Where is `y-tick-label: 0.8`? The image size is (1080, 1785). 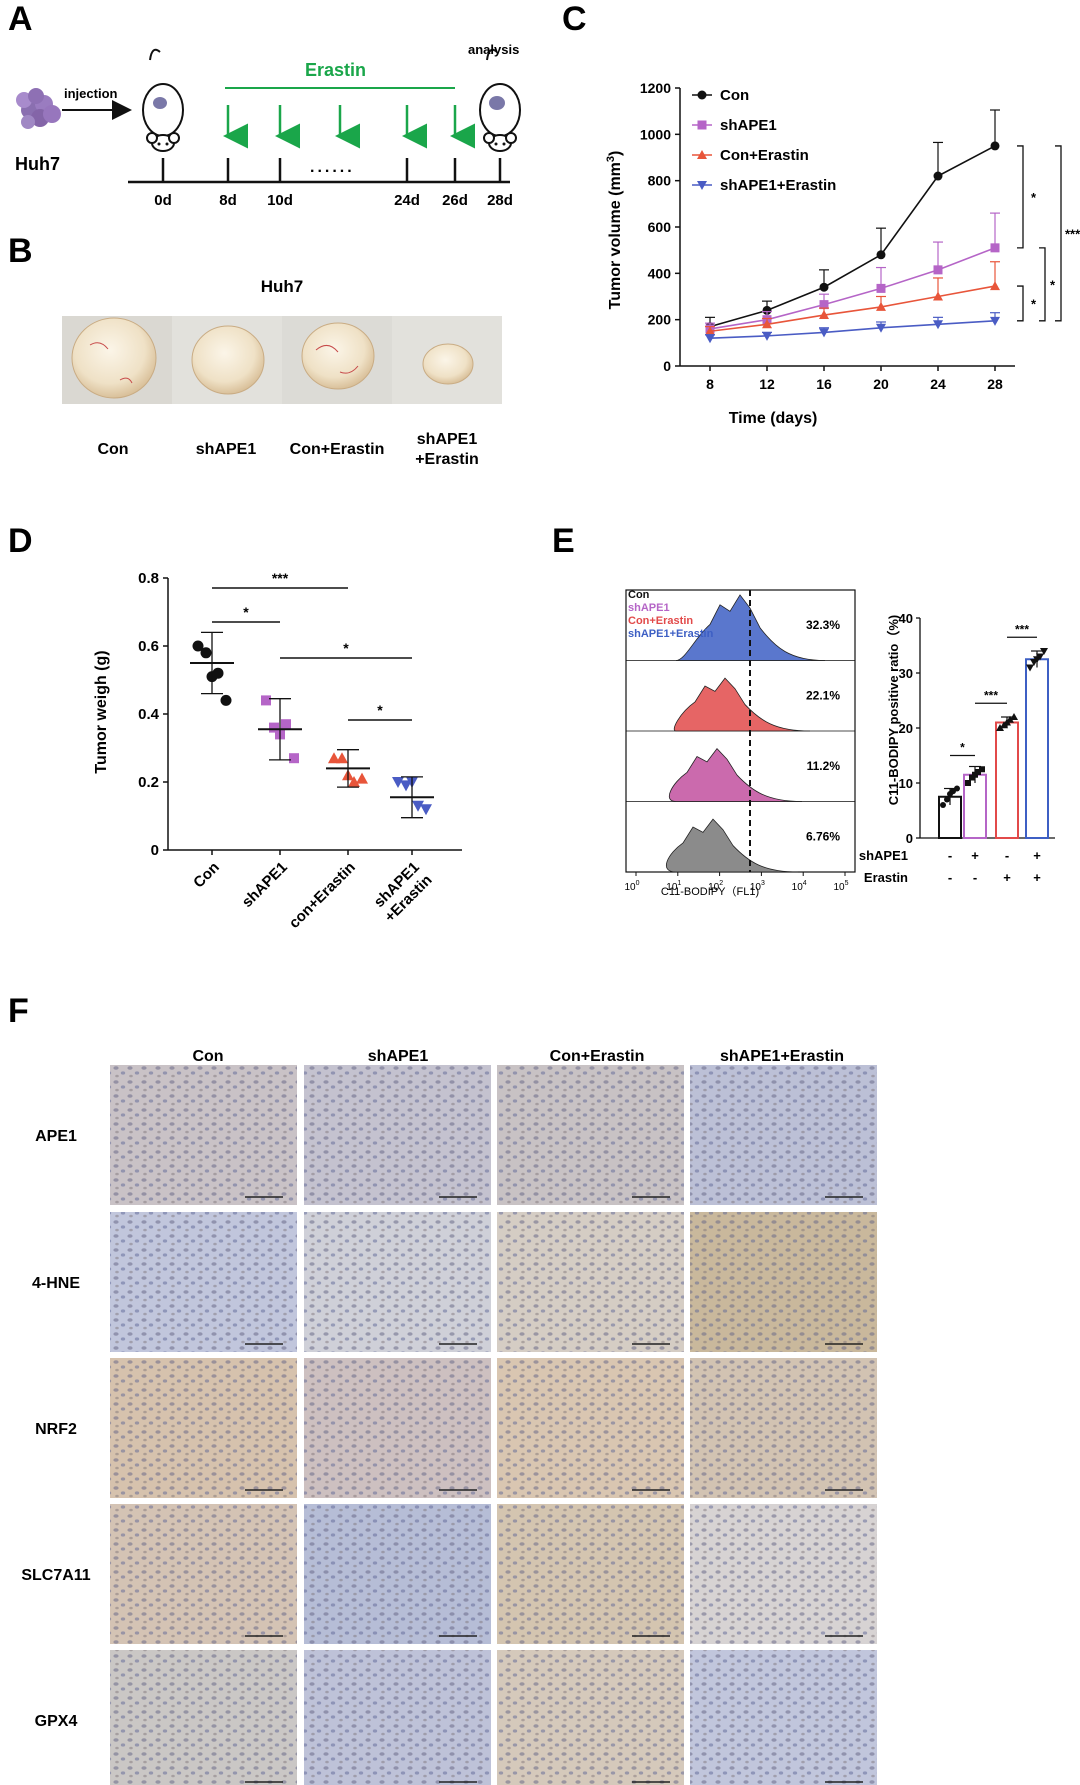
y-tick-label: 0.8 is located at coordinates (148, 578).